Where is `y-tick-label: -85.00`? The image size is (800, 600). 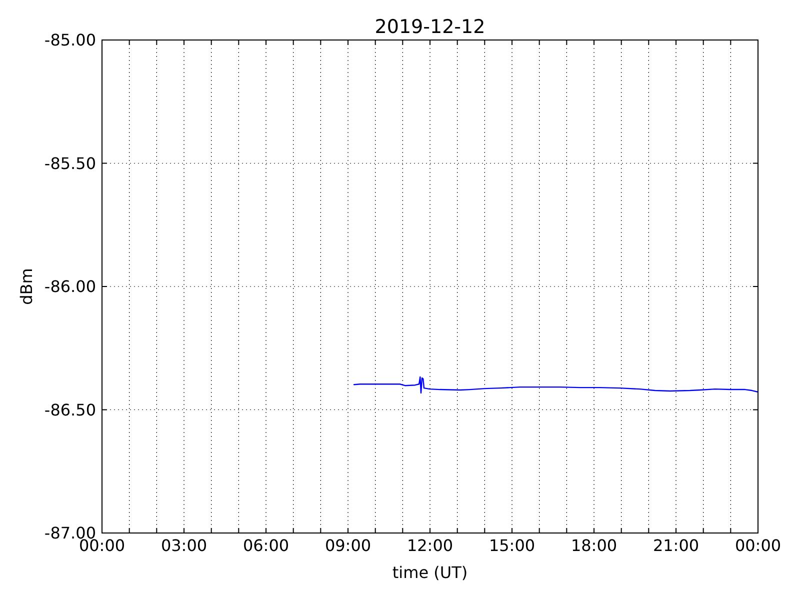 y-tick-label: -85.00 is located at coordinates (70, 40).